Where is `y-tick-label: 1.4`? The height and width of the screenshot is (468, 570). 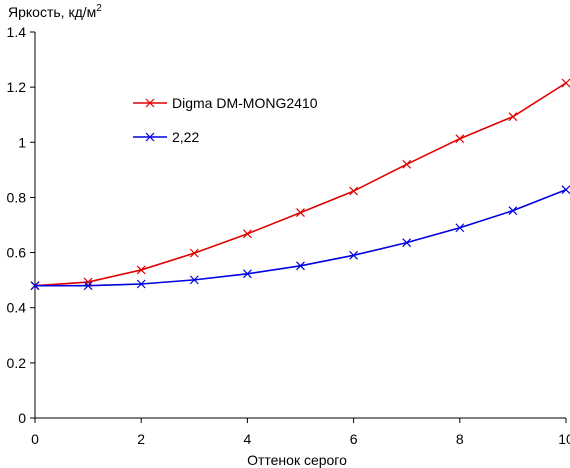 y-tick-label: 1.4 is located at coordinates (17, 32).